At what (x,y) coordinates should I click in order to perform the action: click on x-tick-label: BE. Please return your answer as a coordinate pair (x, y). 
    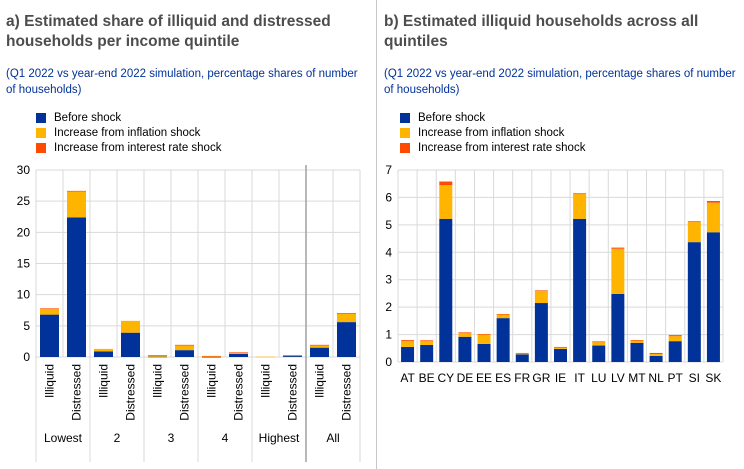
    Looking at the image, I should click on (427, 378).